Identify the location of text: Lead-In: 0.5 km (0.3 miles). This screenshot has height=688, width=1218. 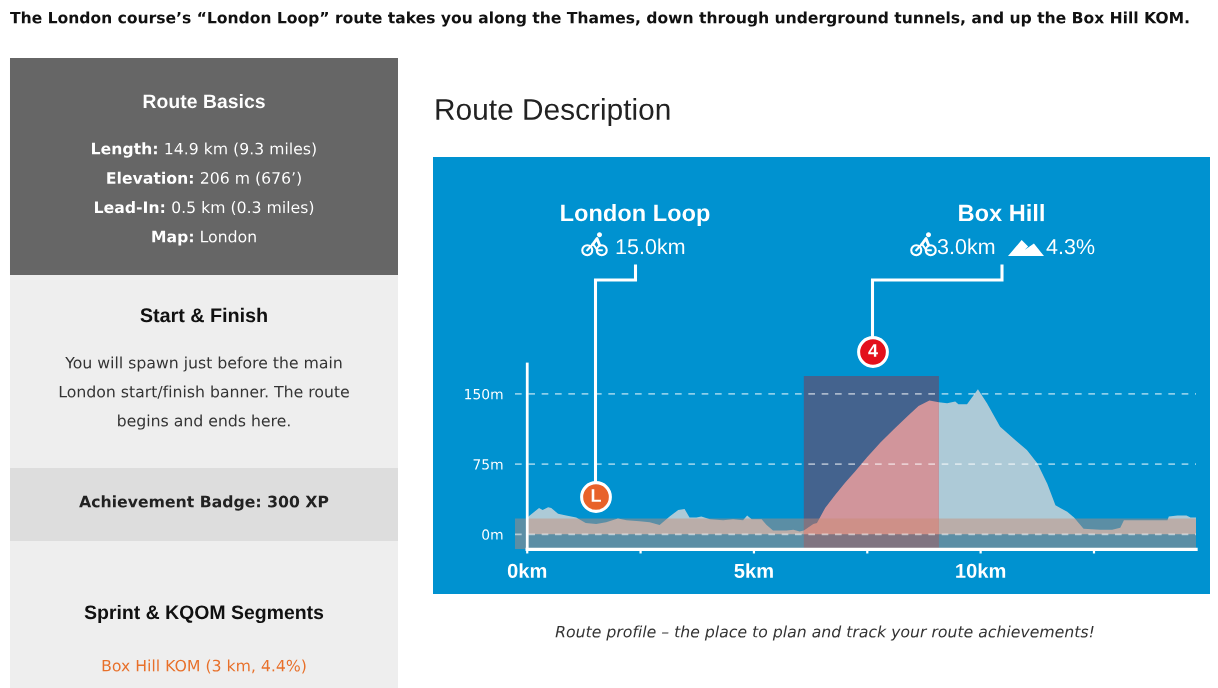
(204, 208).